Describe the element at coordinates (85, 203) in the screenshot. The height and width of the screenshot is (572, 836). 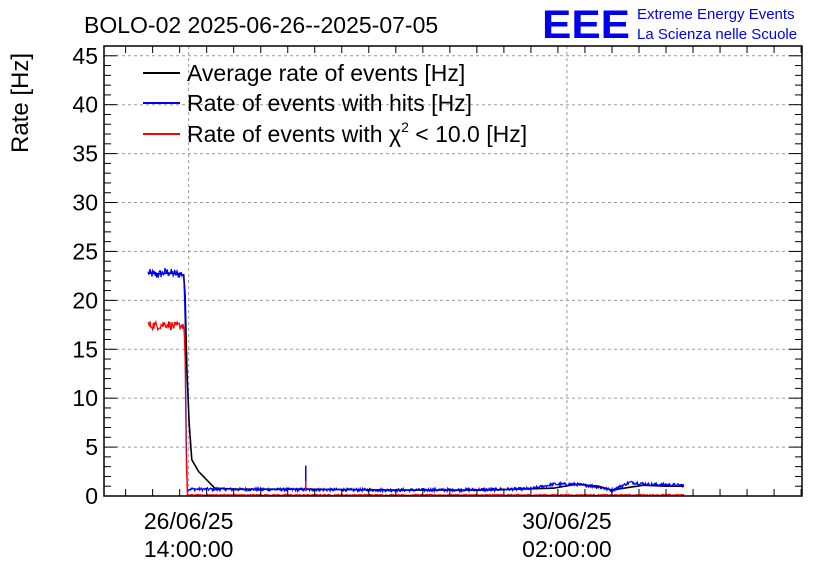
I see `y-tick-label: 30` at that location.